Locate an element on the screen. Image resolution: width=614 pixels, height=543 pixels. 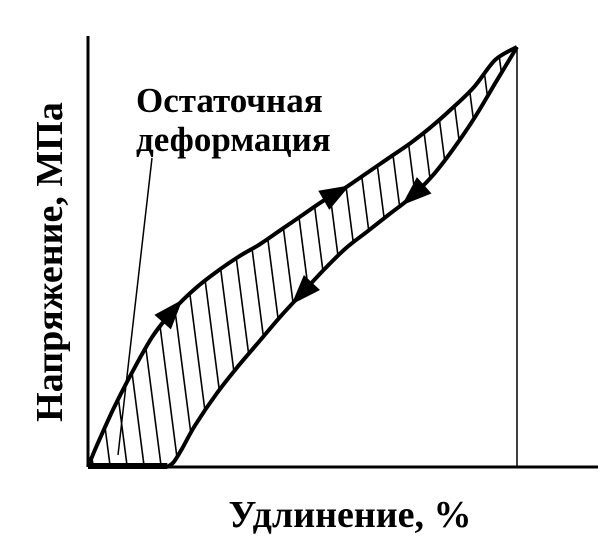
x-axis-title: Удлинение, % is located at coordinates (349, 515).